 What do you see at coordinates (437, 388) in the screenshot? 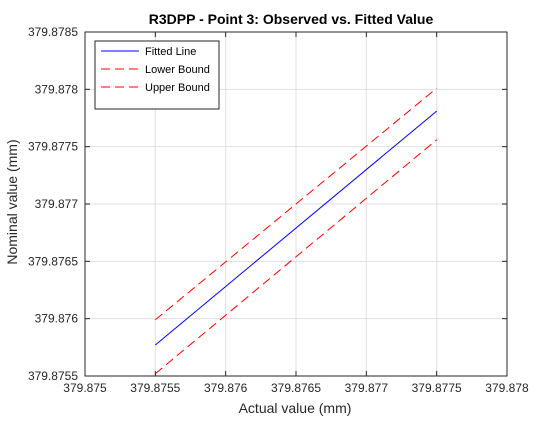
I see `x-tick-label: 379.8775` at bounding box center [437, 388].